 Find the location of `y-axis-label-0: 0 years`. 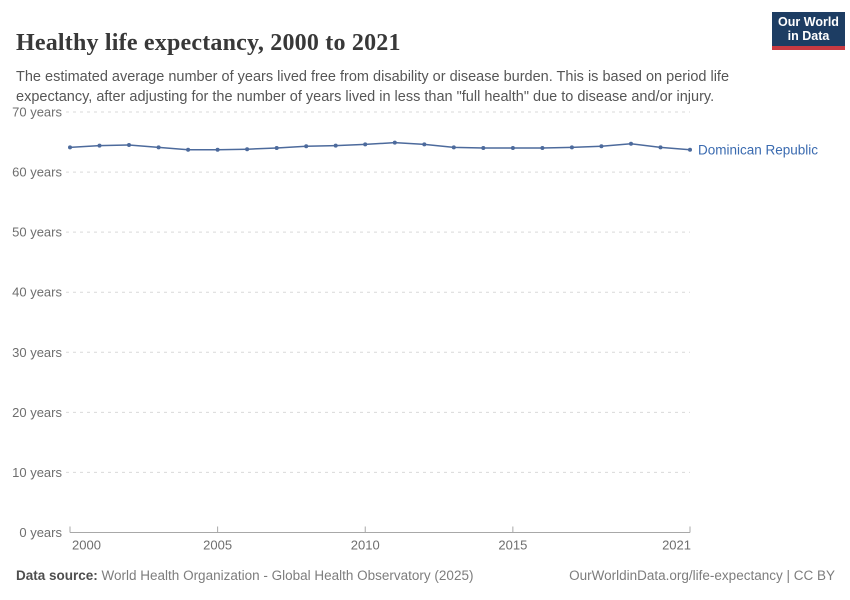

y-axis-label-0: 0 years is located at coordinates (40, 532).